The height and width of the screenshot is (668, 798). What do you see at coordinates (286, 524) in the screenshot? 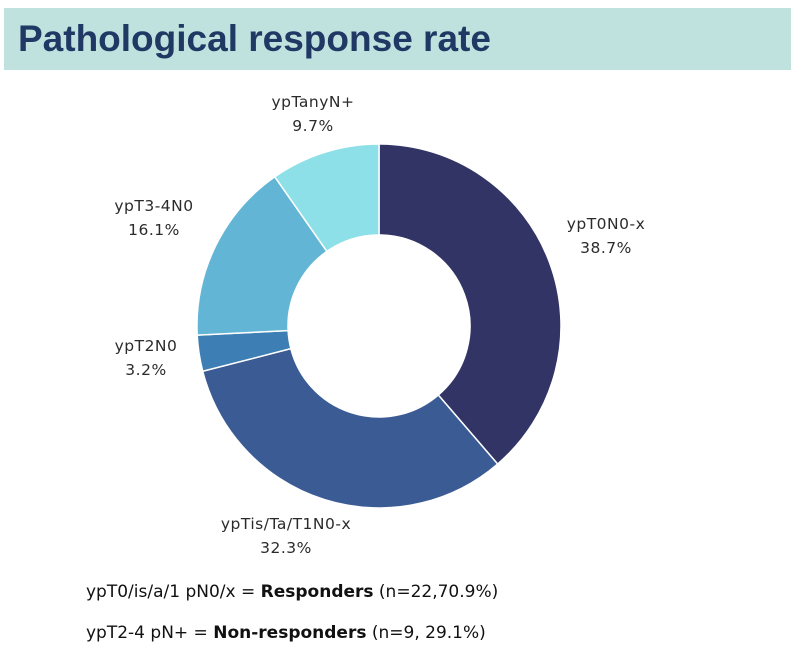
I see `slice-category-label-1: ypTis/Ta/T1N0-x` at bounding box center [286, 524].